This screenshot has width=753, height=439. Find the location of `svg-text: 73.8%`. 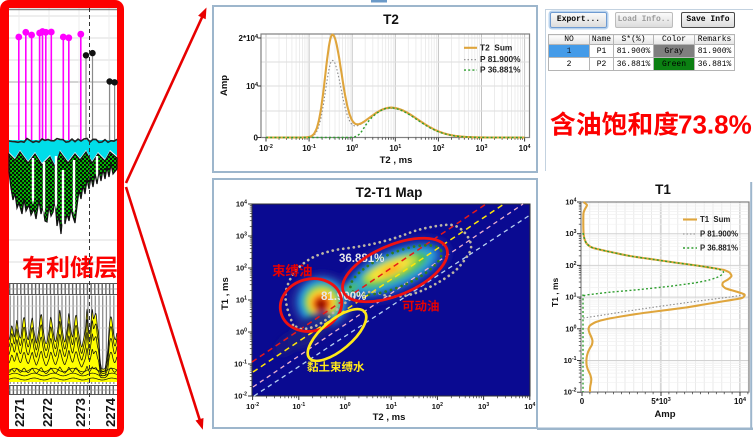

svg-text: 73.8% is located at coordinates (715, 125).